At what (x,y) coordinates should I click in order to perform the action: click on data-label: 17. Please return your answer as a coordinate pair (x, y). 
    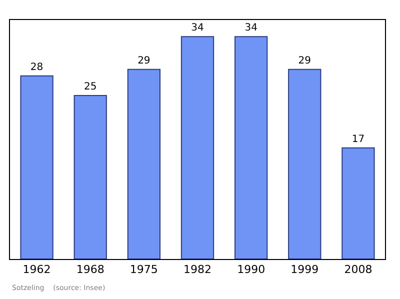
    Looking at the image, I should click on (358, 139).